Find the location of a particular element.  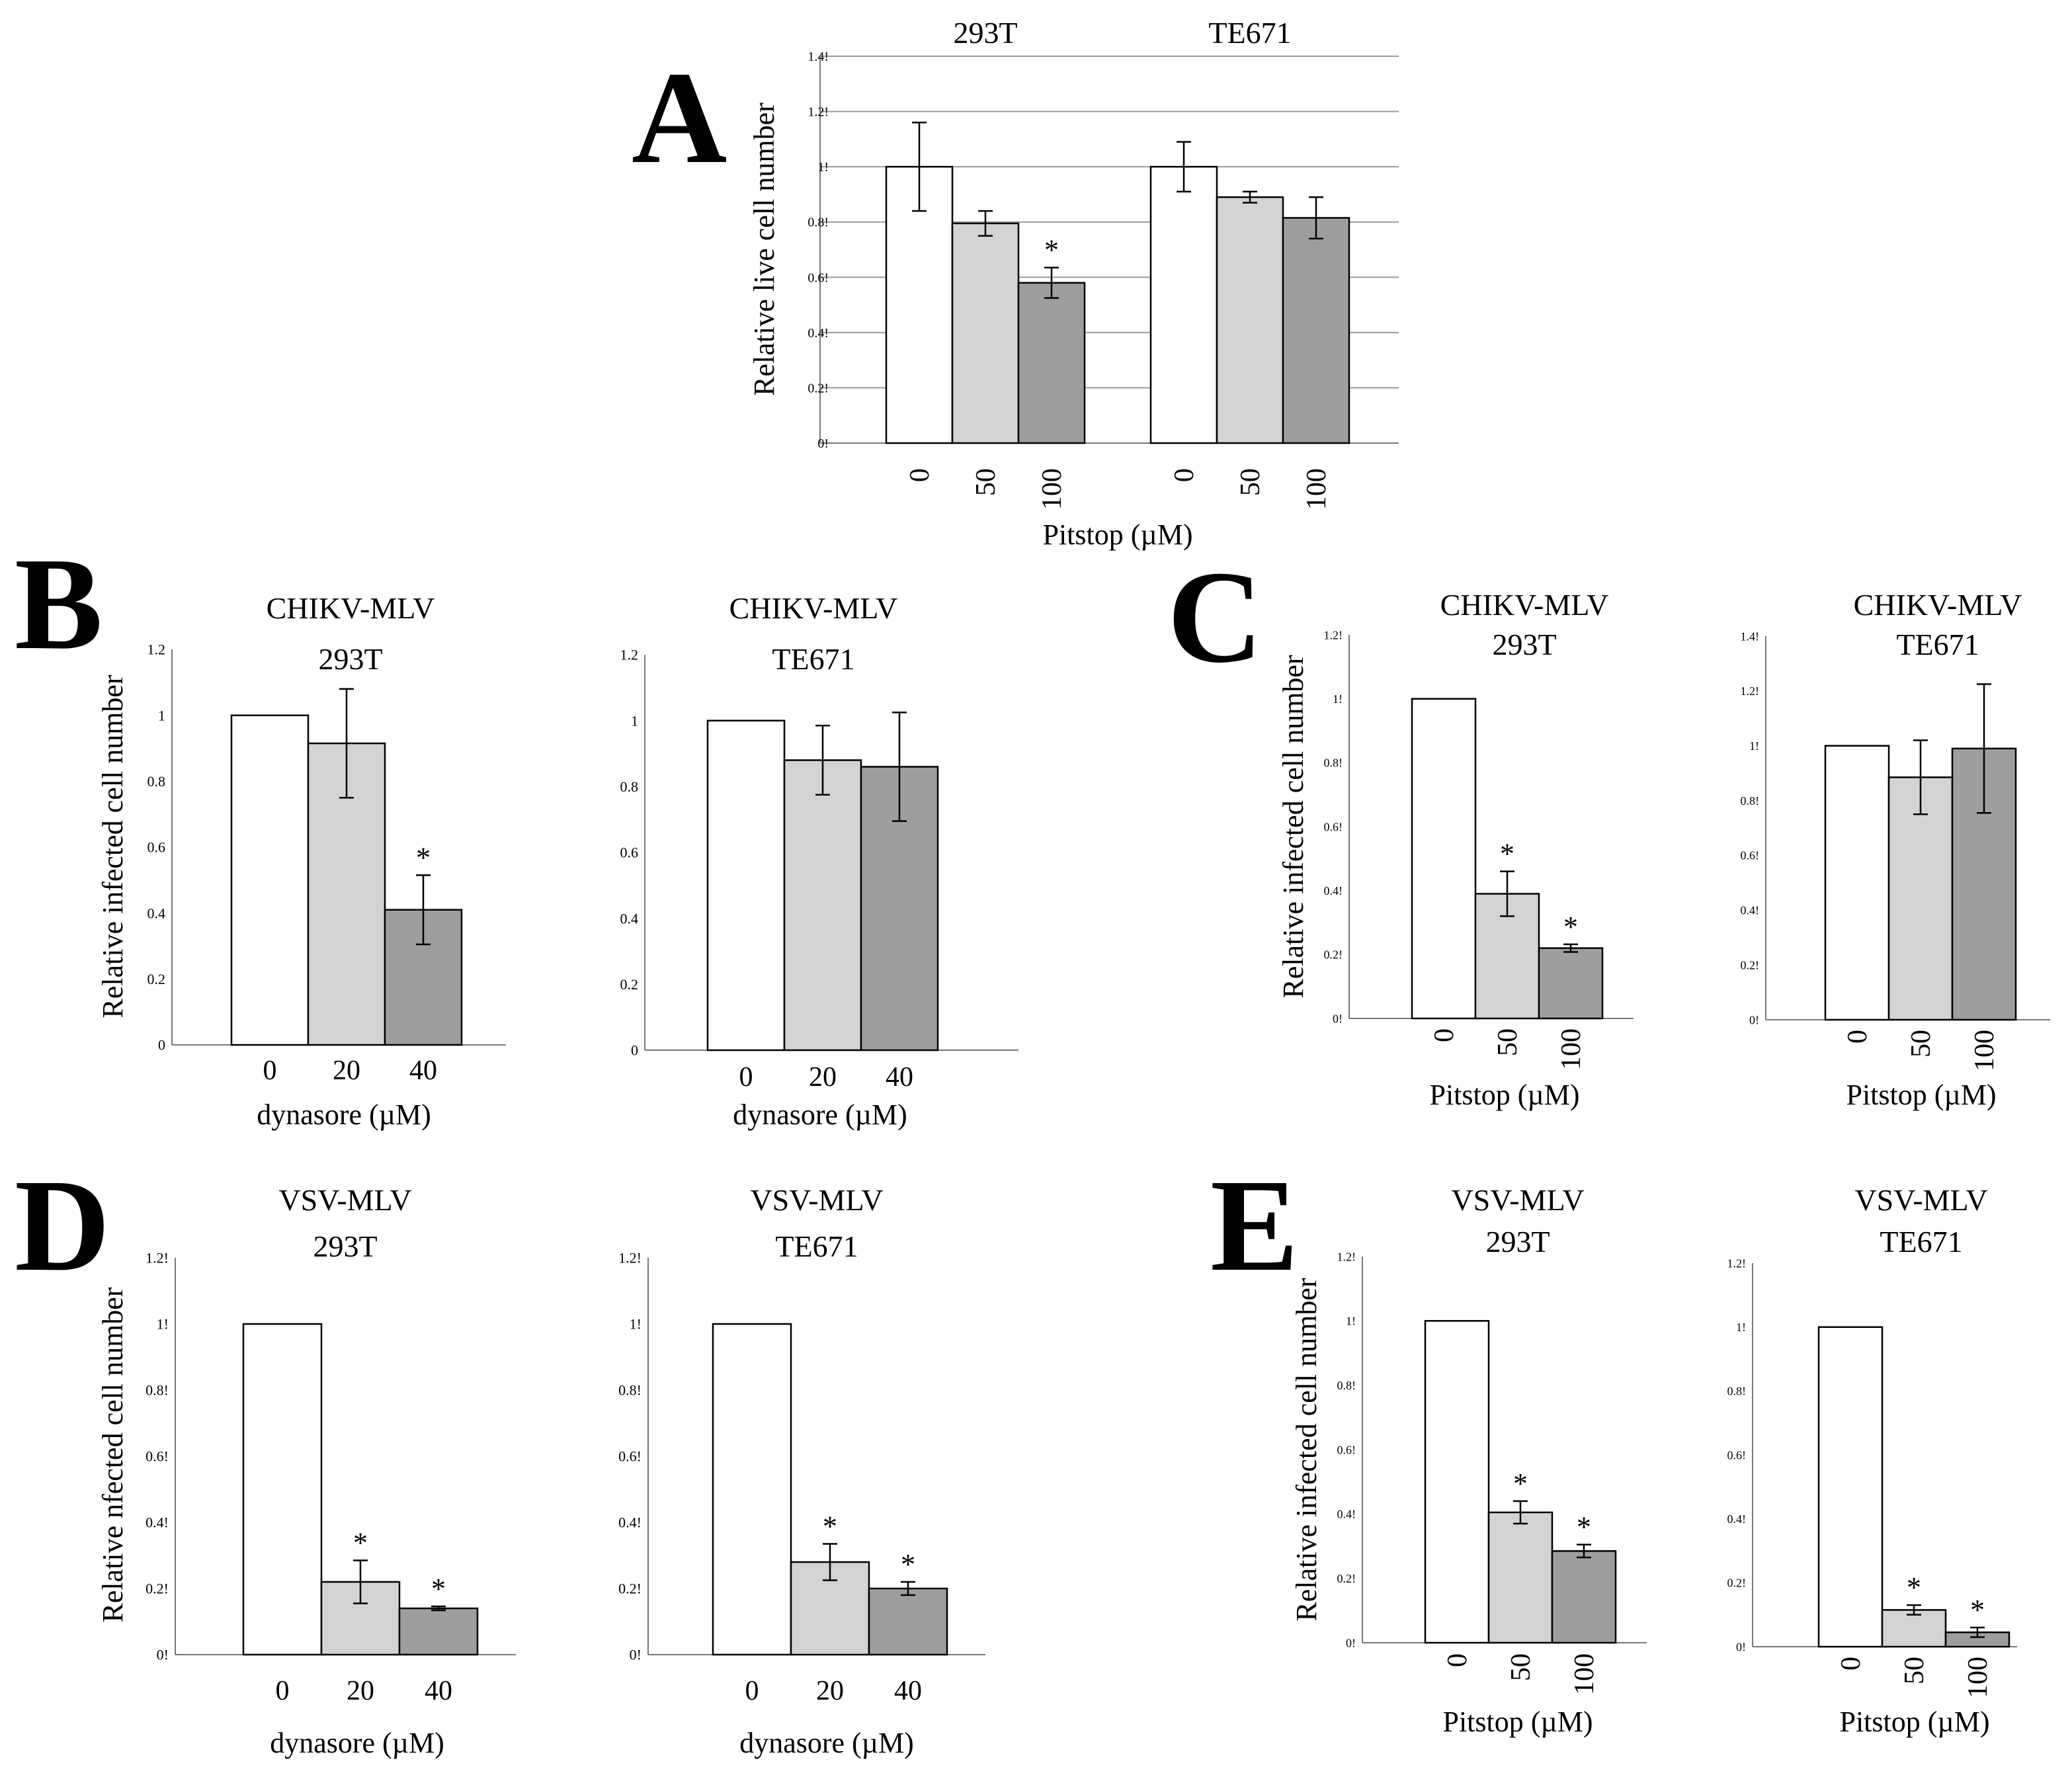

significance-star-e2-0-1: * is located at coordinates (1914, 1587).